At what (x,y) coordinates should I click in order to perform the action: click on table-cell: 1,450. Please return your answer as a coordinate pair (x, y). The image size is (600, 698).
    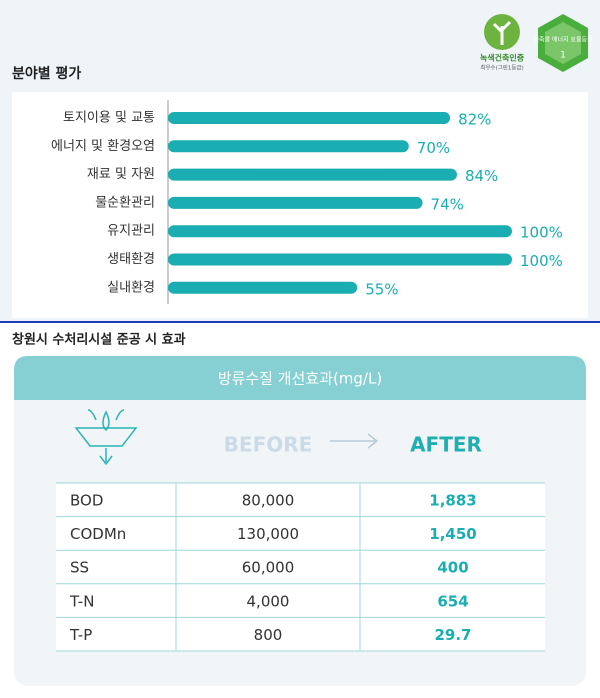
    Looking at the image, I should click on (452, 534).